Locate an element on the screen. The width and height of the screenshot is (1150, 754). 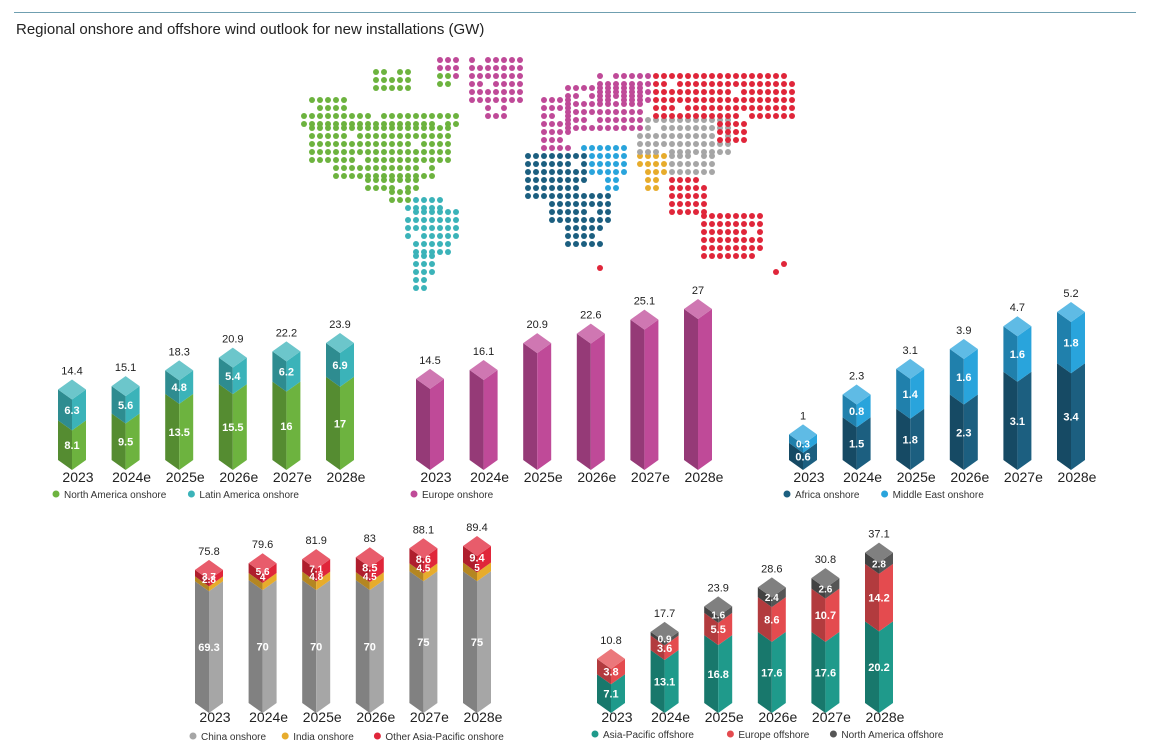
stacked-bar: 70 4.87.1 81.9 is located at coordinates (316, 624).